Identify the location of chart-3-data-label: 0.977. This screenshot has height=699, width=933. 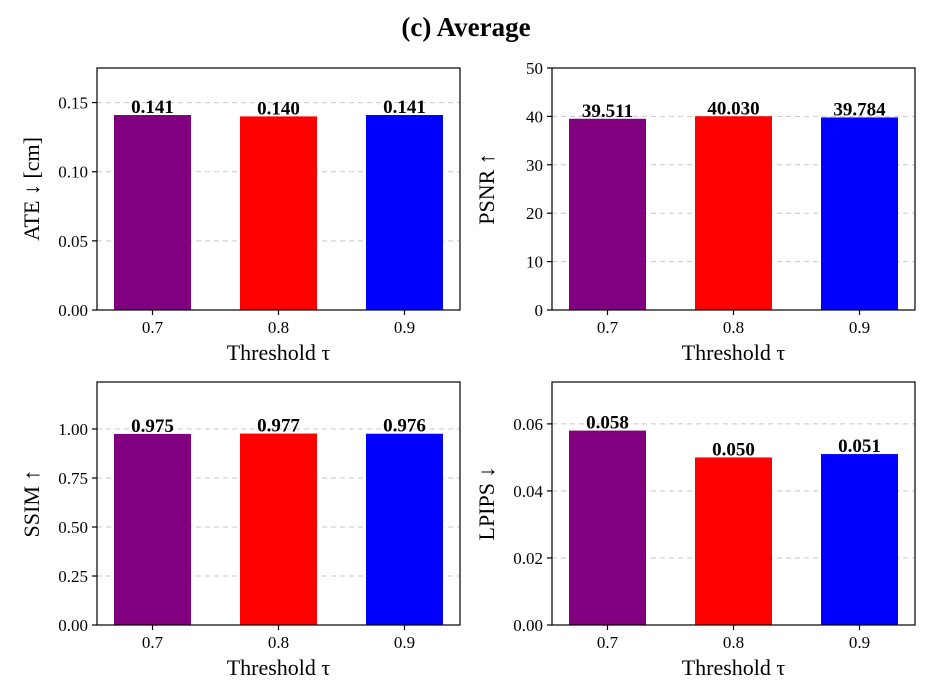
(278, 426).